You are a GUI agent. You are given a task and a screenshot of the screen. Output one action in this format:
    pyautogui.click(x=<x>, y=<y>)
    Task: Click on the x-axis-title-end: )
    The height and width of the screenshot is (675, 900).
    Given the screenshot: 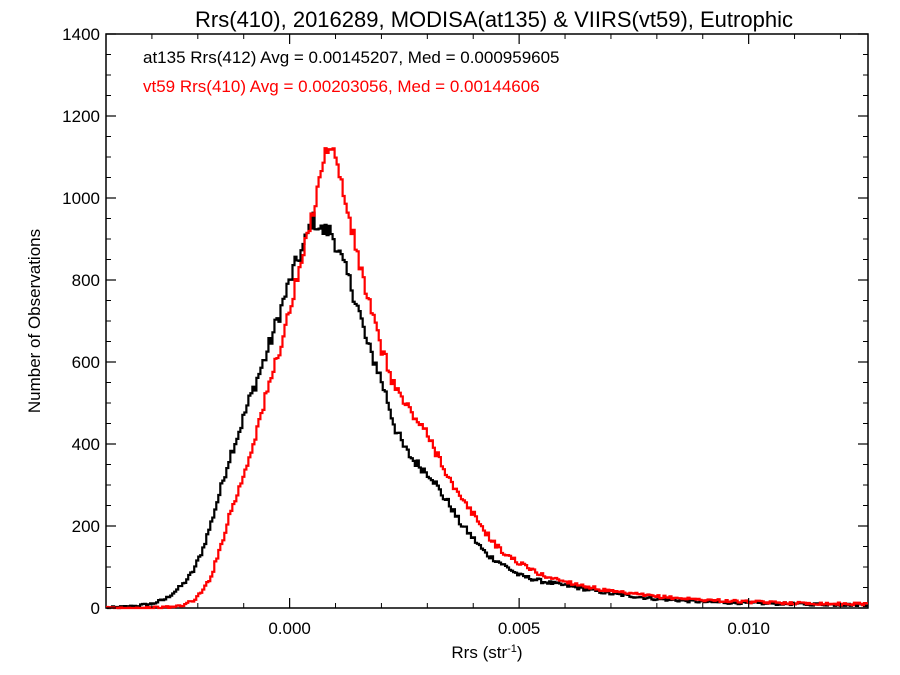 What is the action you would take?
    pyautogui.click(x=520, y=652)
    